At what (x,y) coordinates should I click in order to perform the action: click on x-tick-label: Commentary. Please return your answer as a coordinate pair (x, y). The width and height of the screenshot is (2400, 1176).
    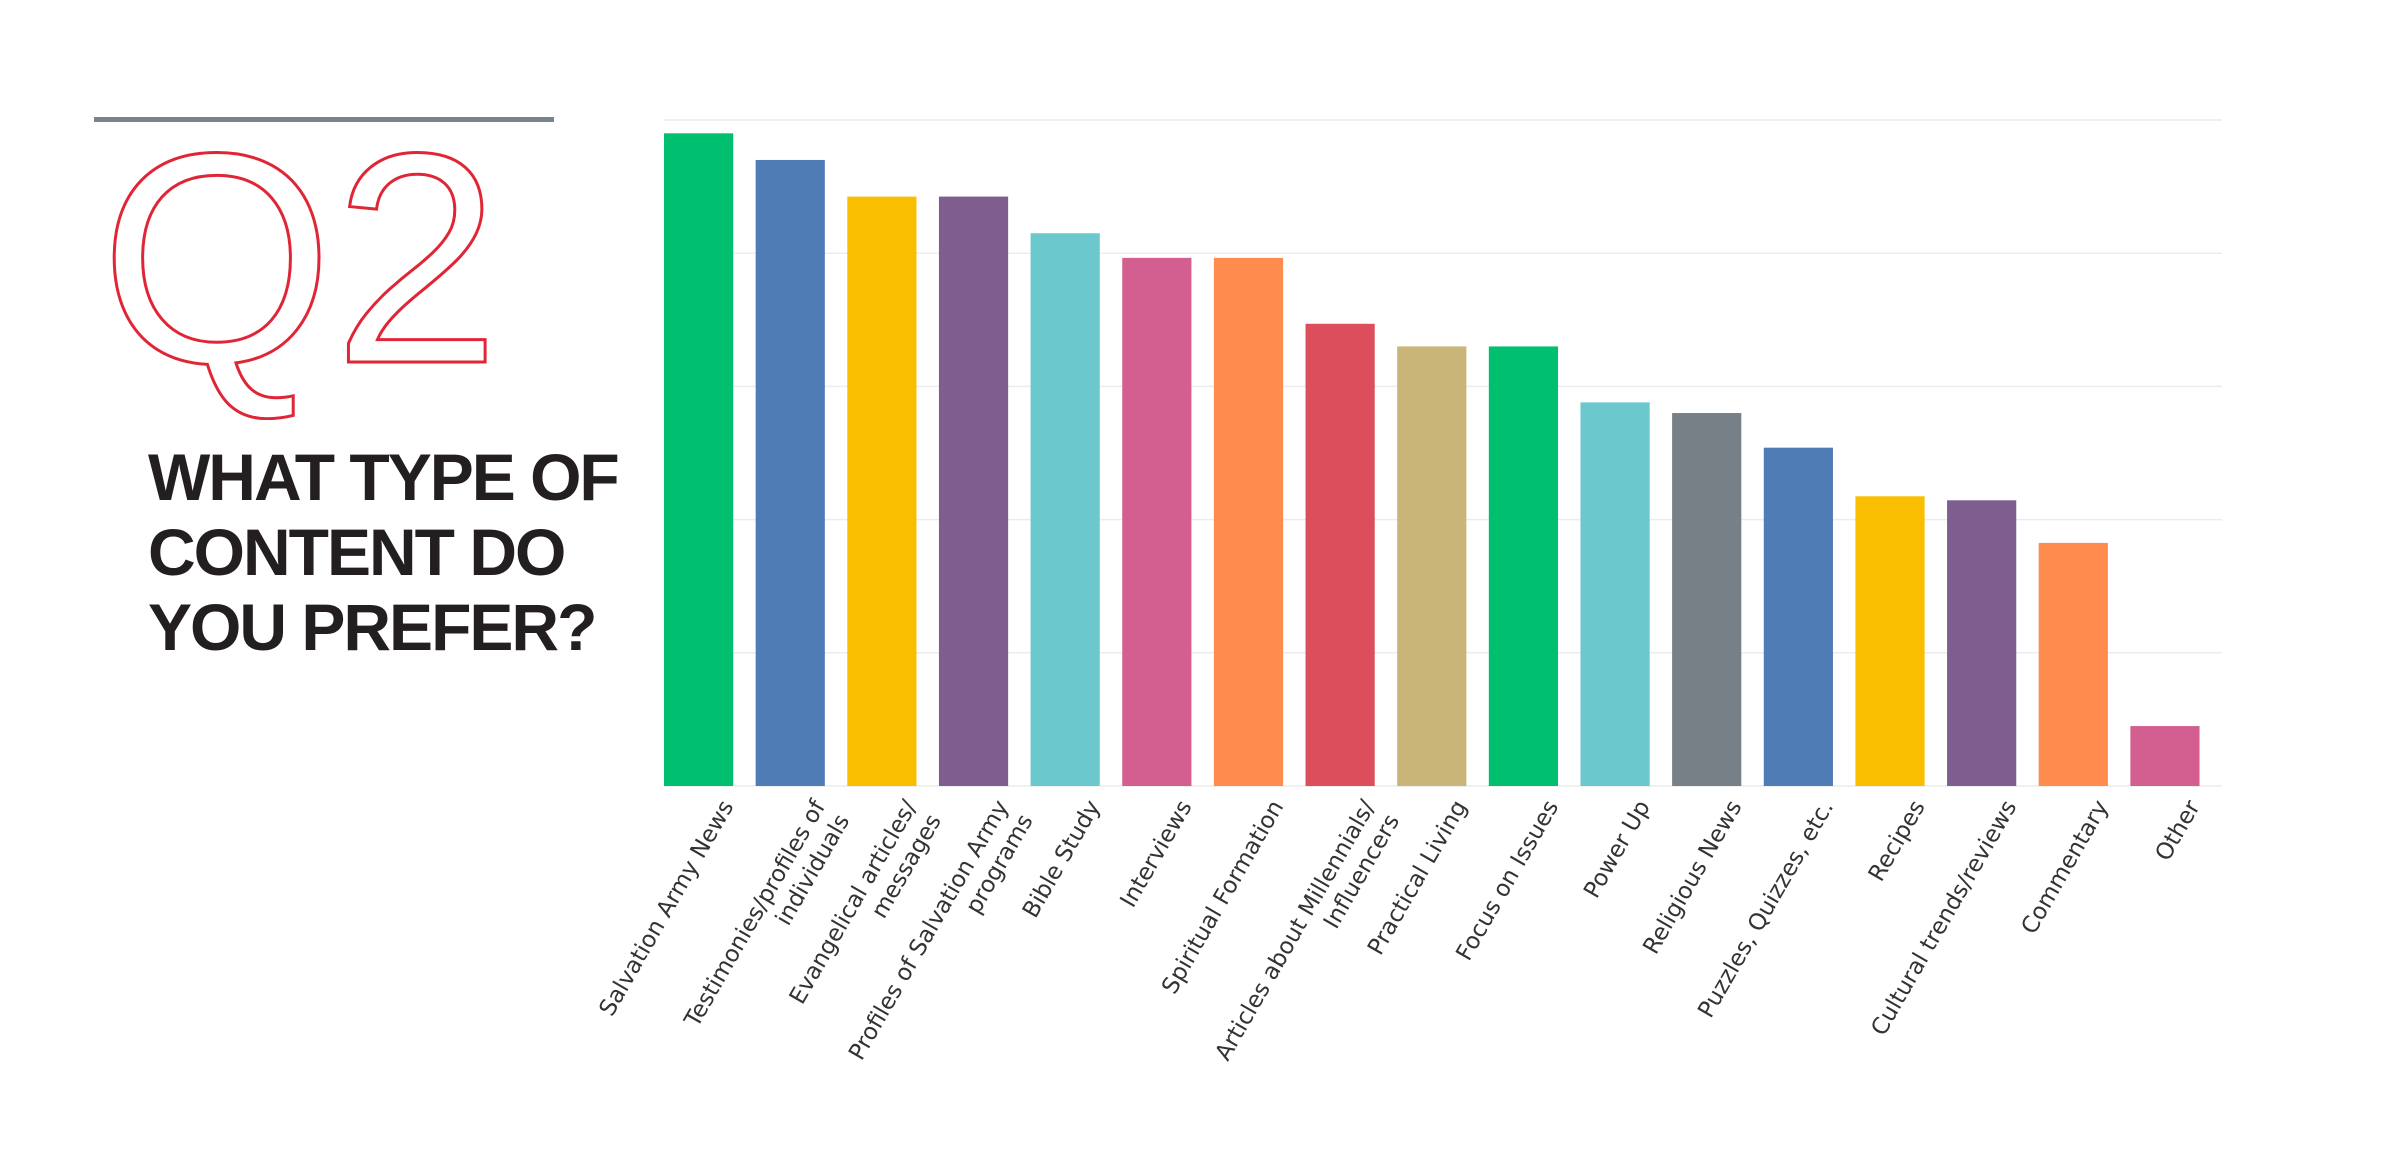
    Looking at the image, I should click on (2065, 867).